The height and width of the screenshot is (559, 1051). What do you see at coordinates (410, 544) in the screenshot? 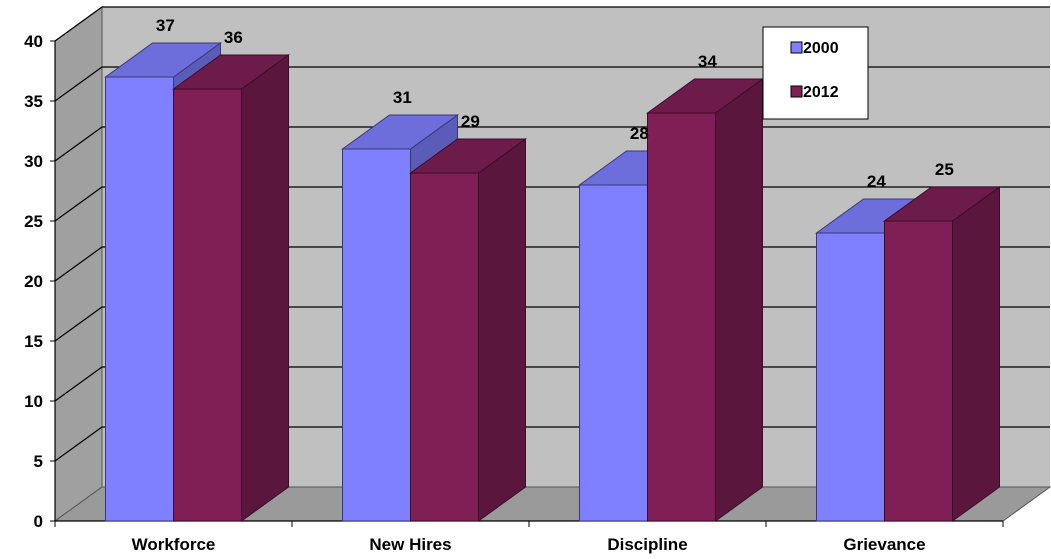
I see `x-tick-label: New Hires` at bounding box center [410, 544].